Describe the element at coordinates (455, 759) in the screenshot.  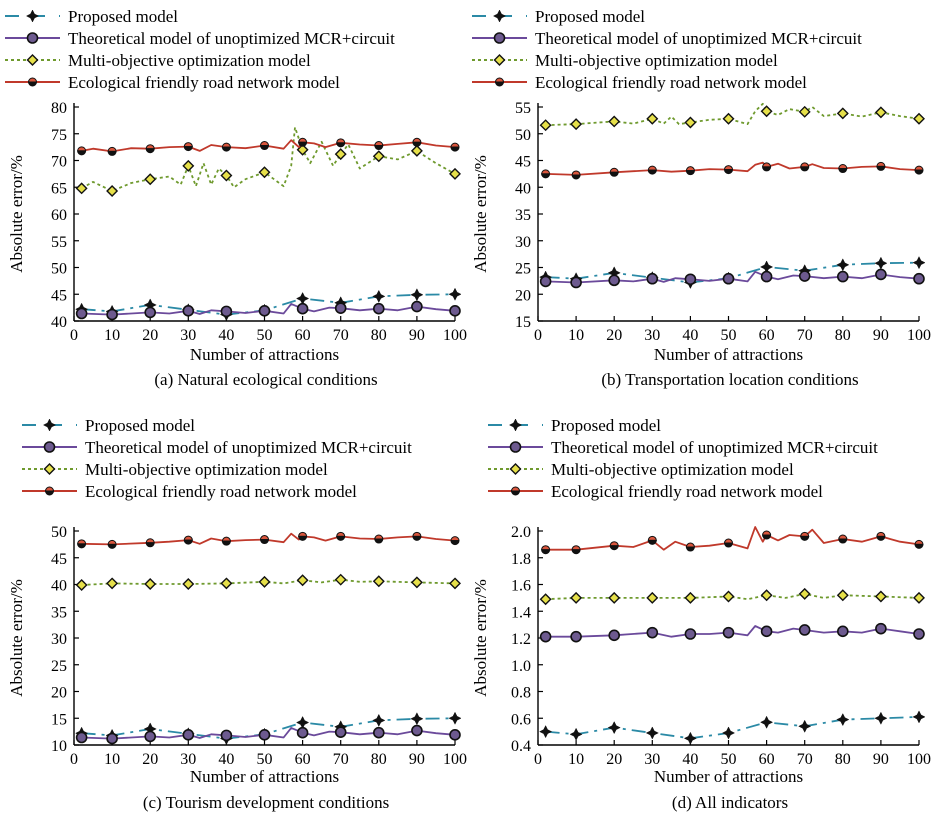
I see `x-tick-label: 100` at that location.